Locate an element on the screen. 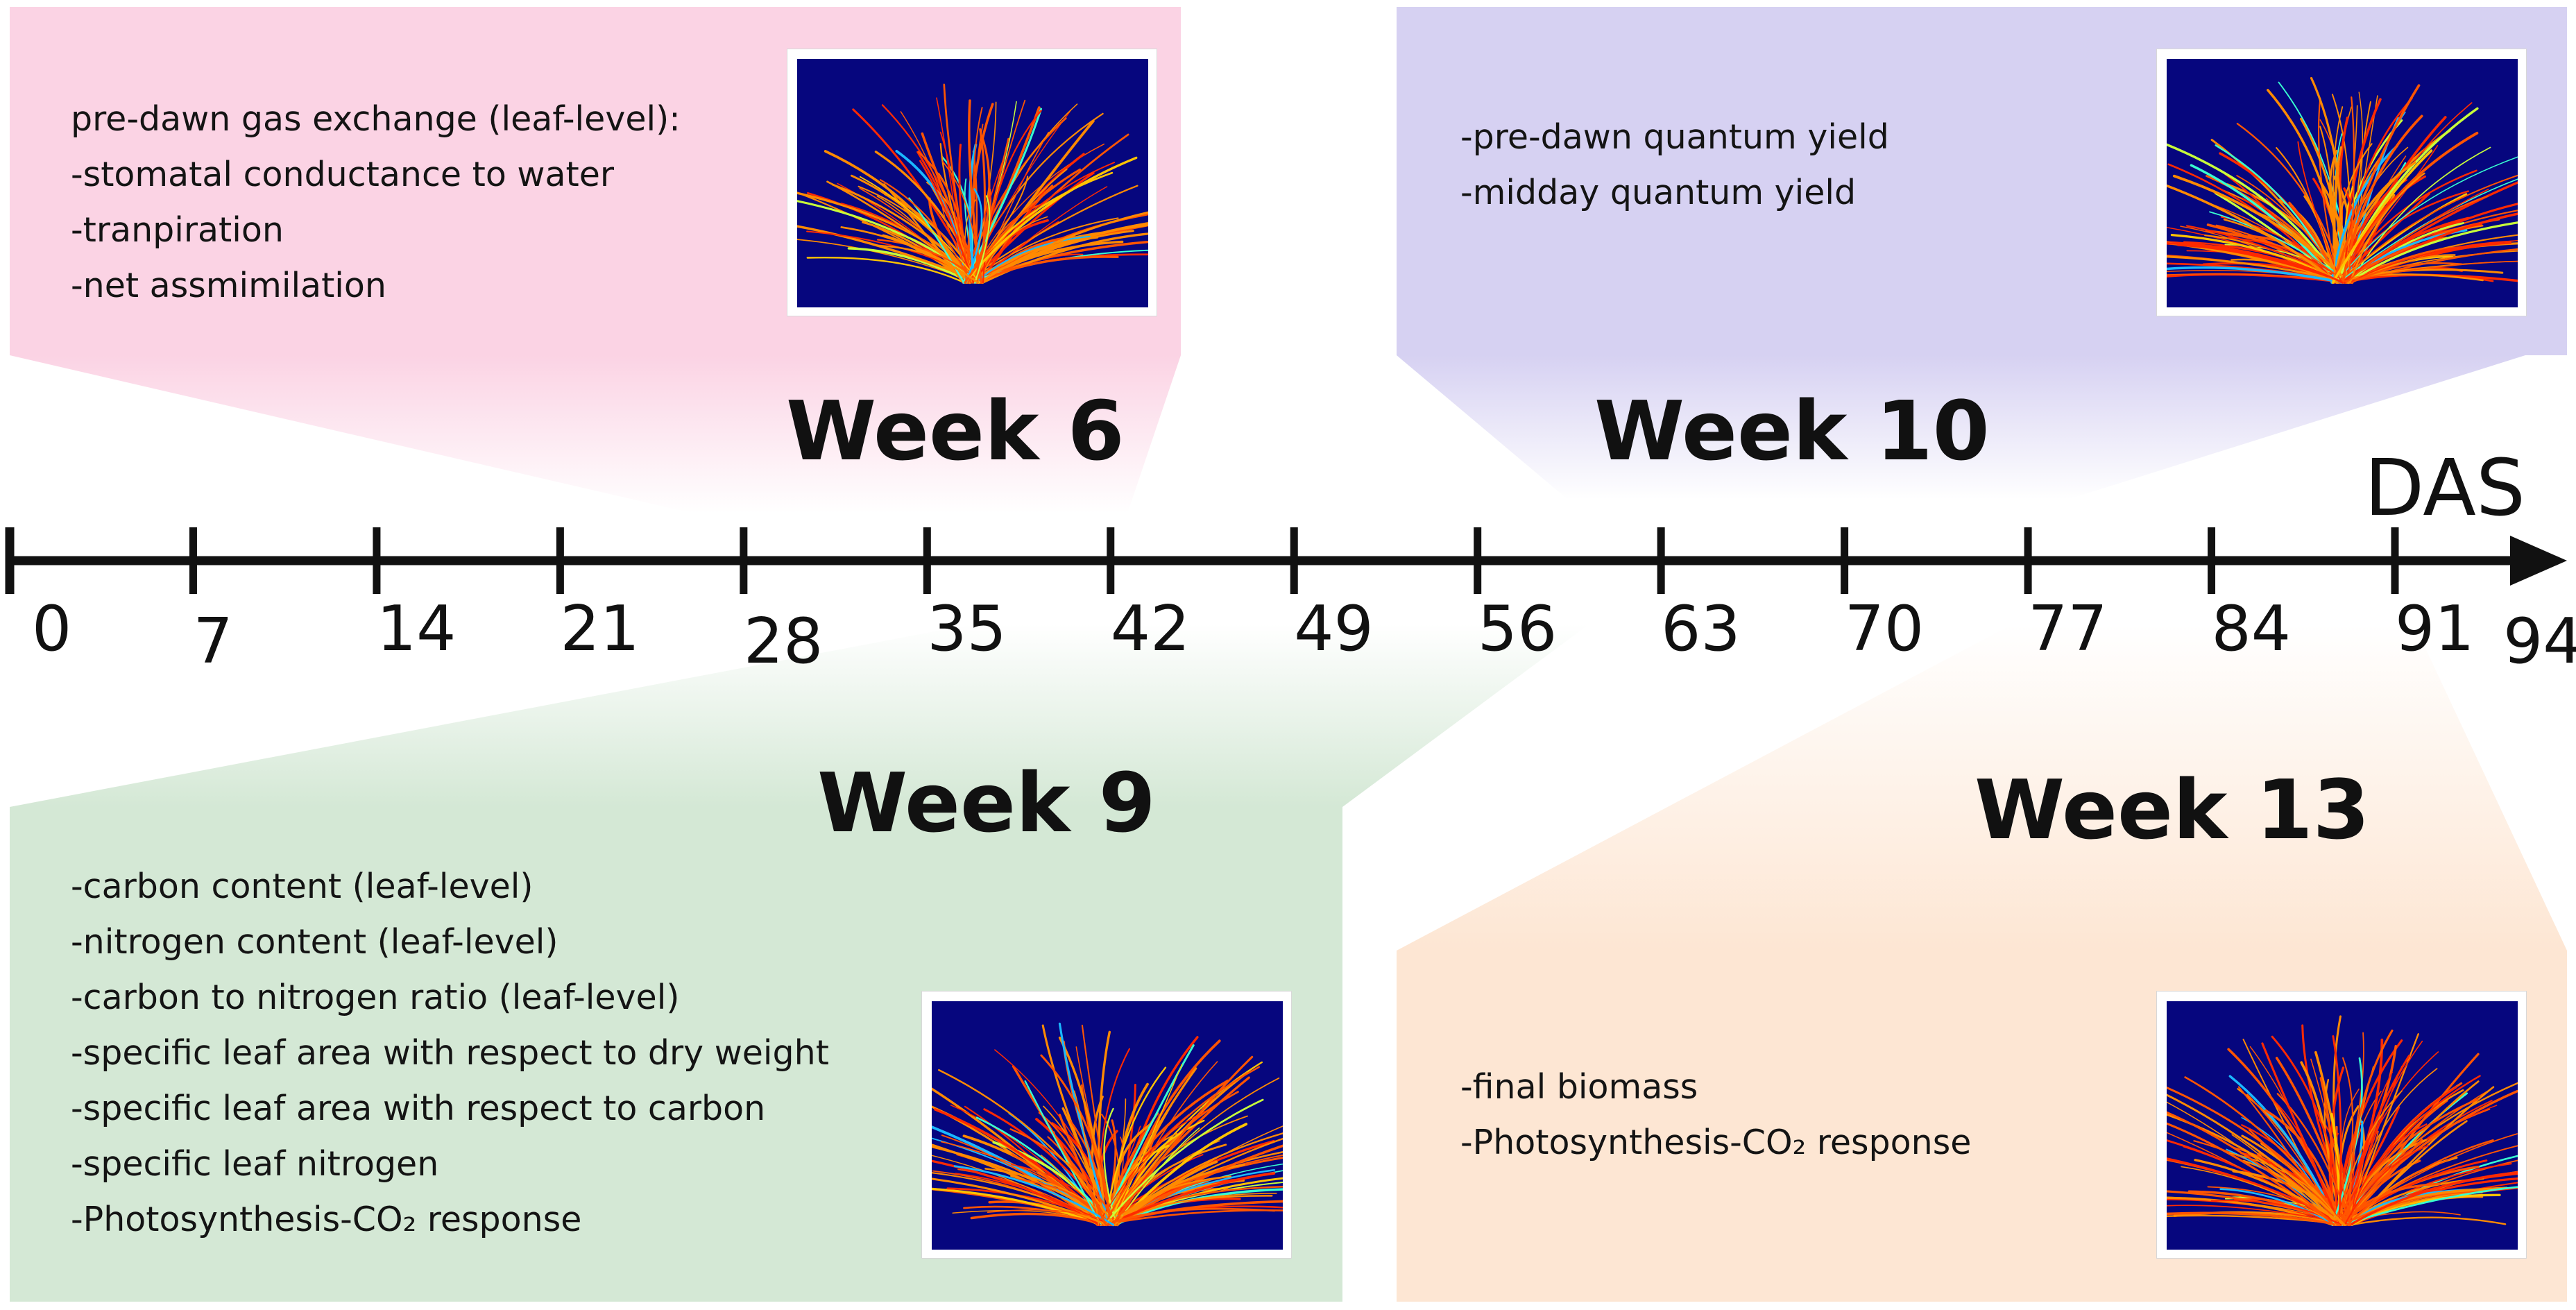  week9-item: -specific leaf nitrogen is located at coordinates (255, 1164).